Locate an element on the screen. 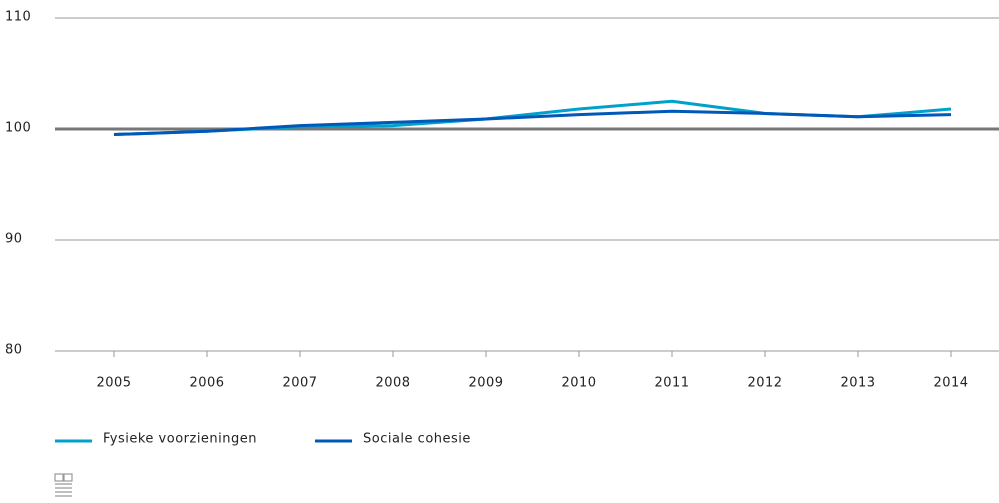  x-tick-label: 2014 is located at coordinates (950, 383).